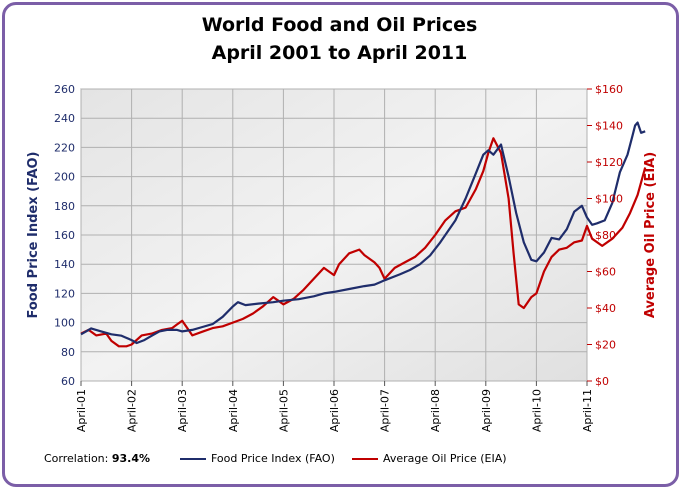  Describe the element at coordinates (602, 381) in the screenshot. I see `y2-tick-label: $0` at that location.